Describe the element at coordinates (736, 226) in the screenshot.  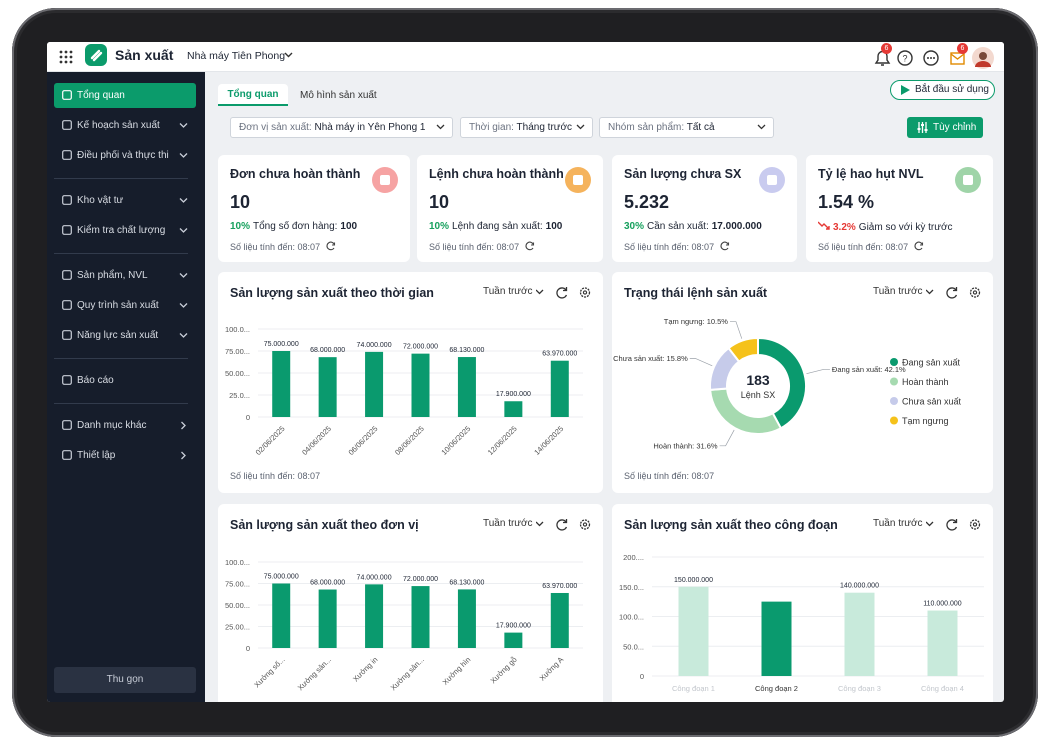
I see `kpi-note-value: 17.000.000` at that location.